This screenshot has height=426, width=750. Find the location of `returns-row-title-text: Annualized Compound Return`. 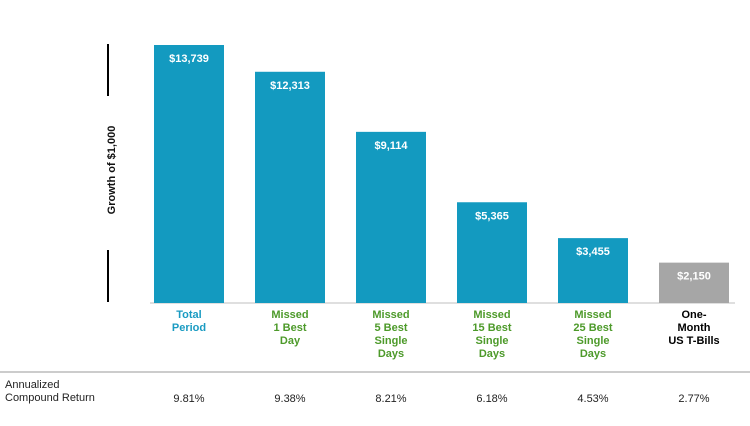

returns-row-title-text: Annualized Compound Return is located at coordinates (50, 391).